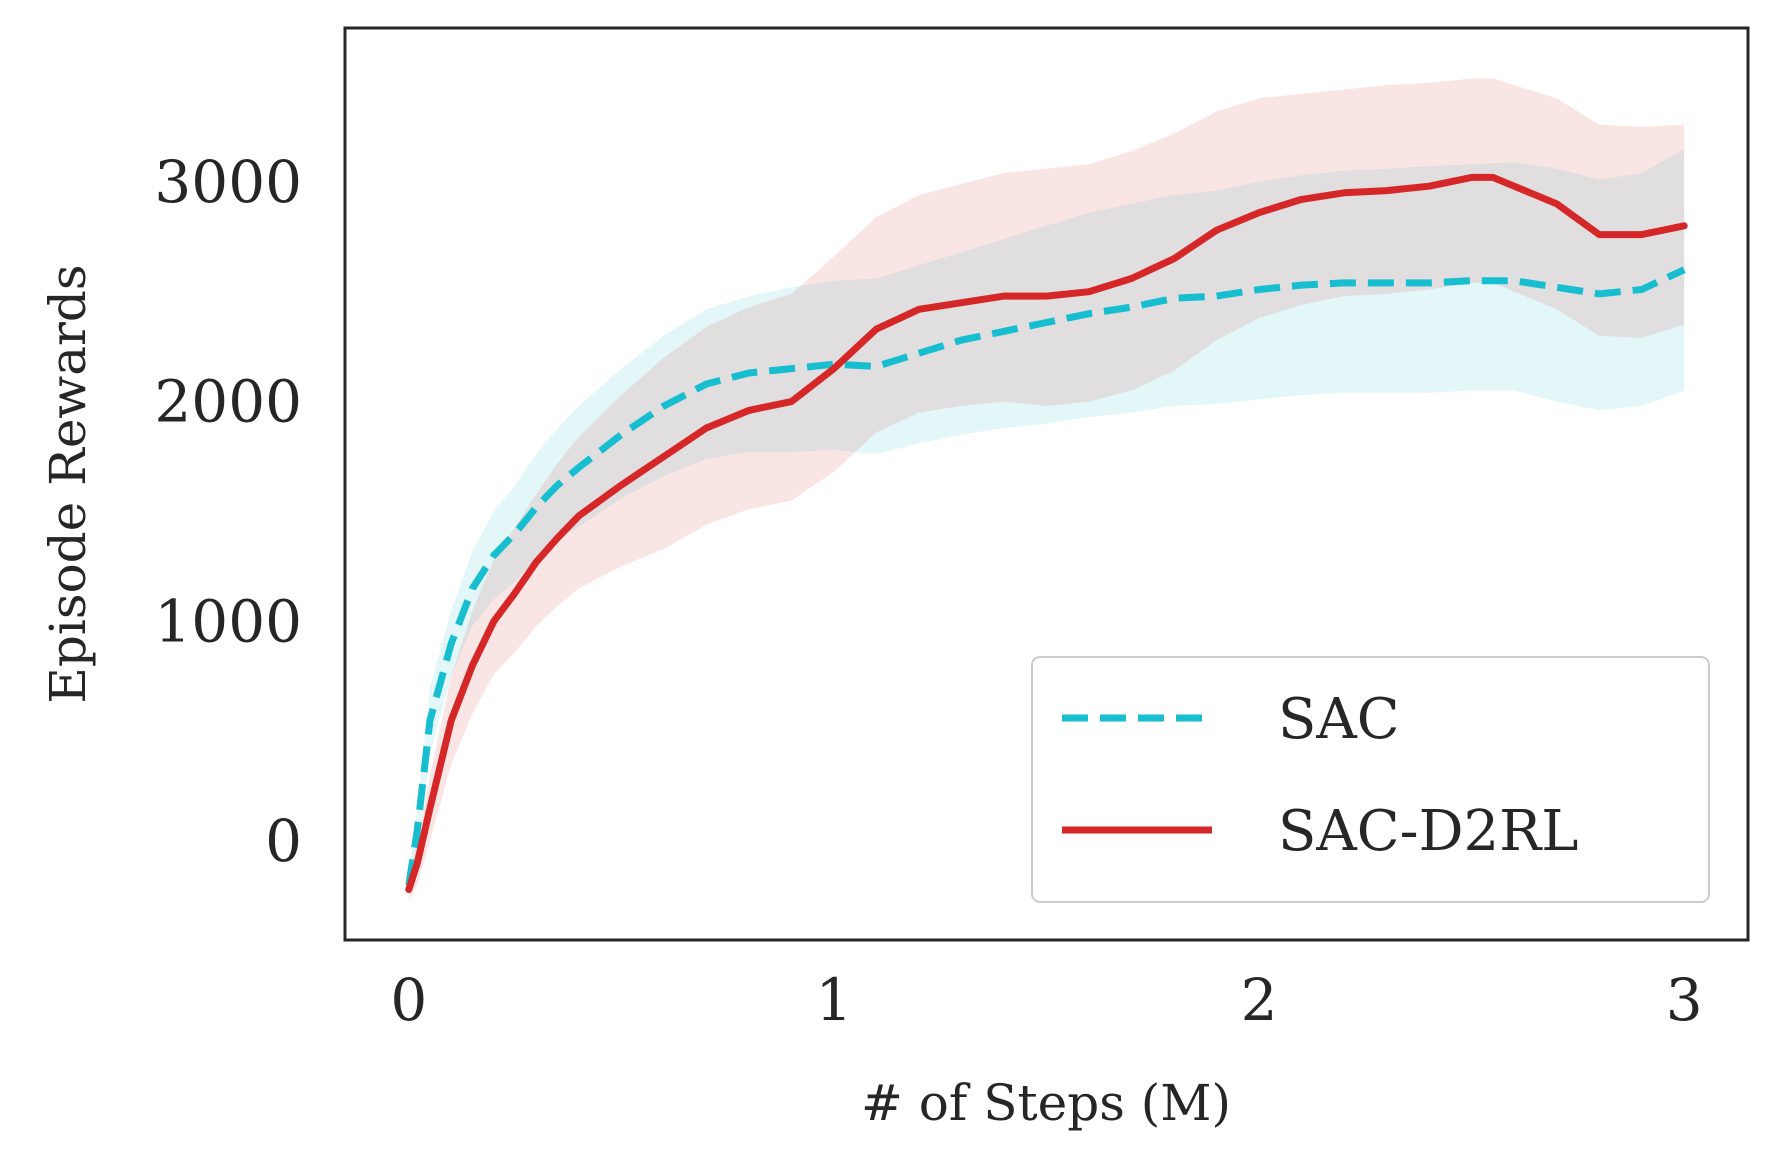  Describe the element at coordinates (228, 621) in the screenshot. I see `y-tick-label: 1000` at that location.